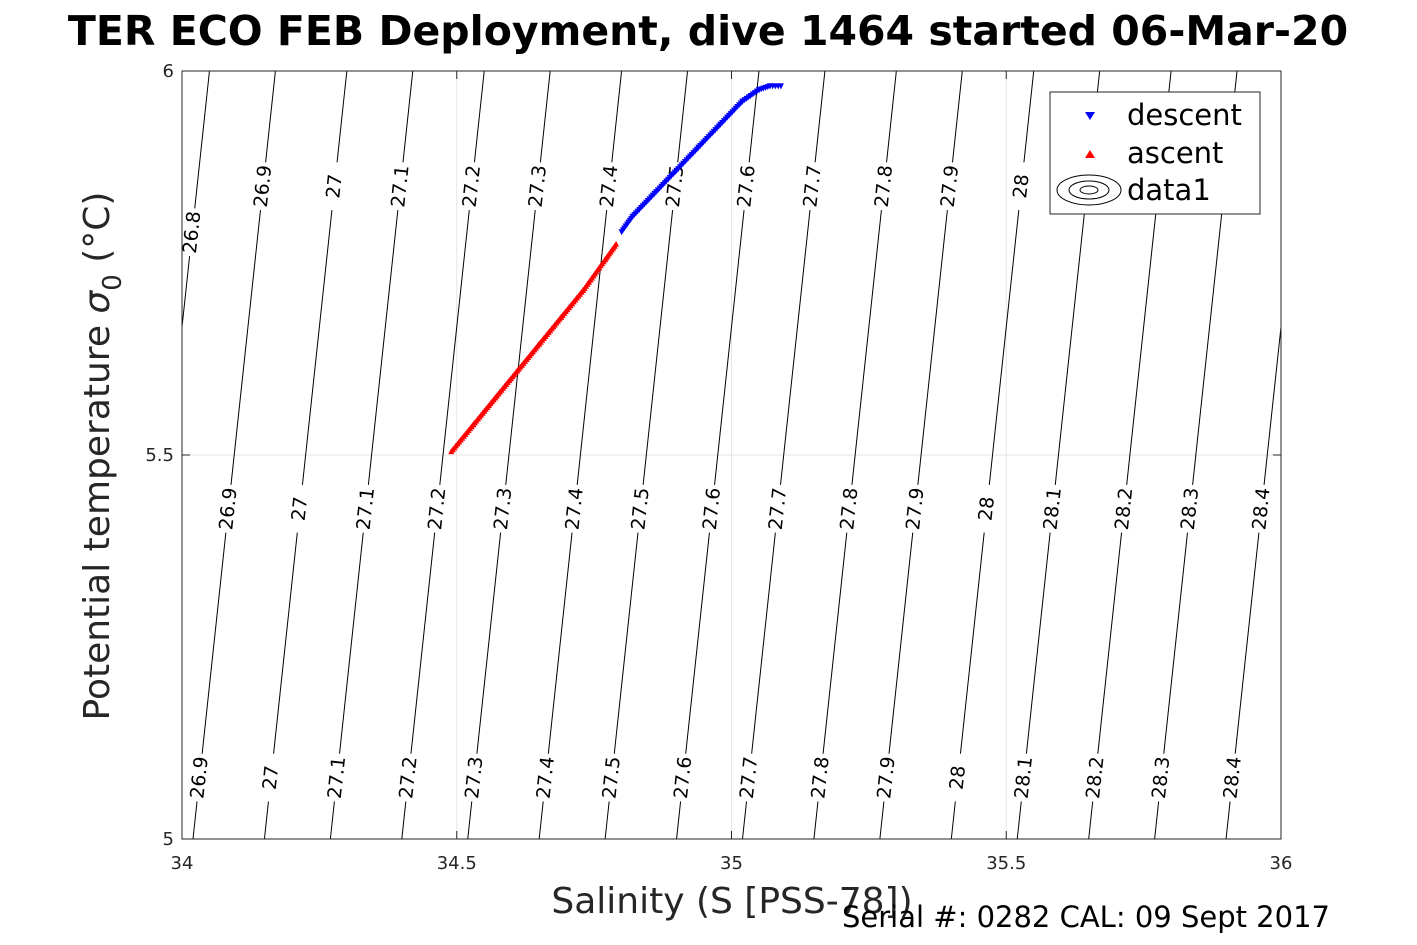 This screenshot has height=945, width=1417. What do you see at coordinates (780, 86) in the screenshot?
I see `descent-point` at bounding box center [780, 86].